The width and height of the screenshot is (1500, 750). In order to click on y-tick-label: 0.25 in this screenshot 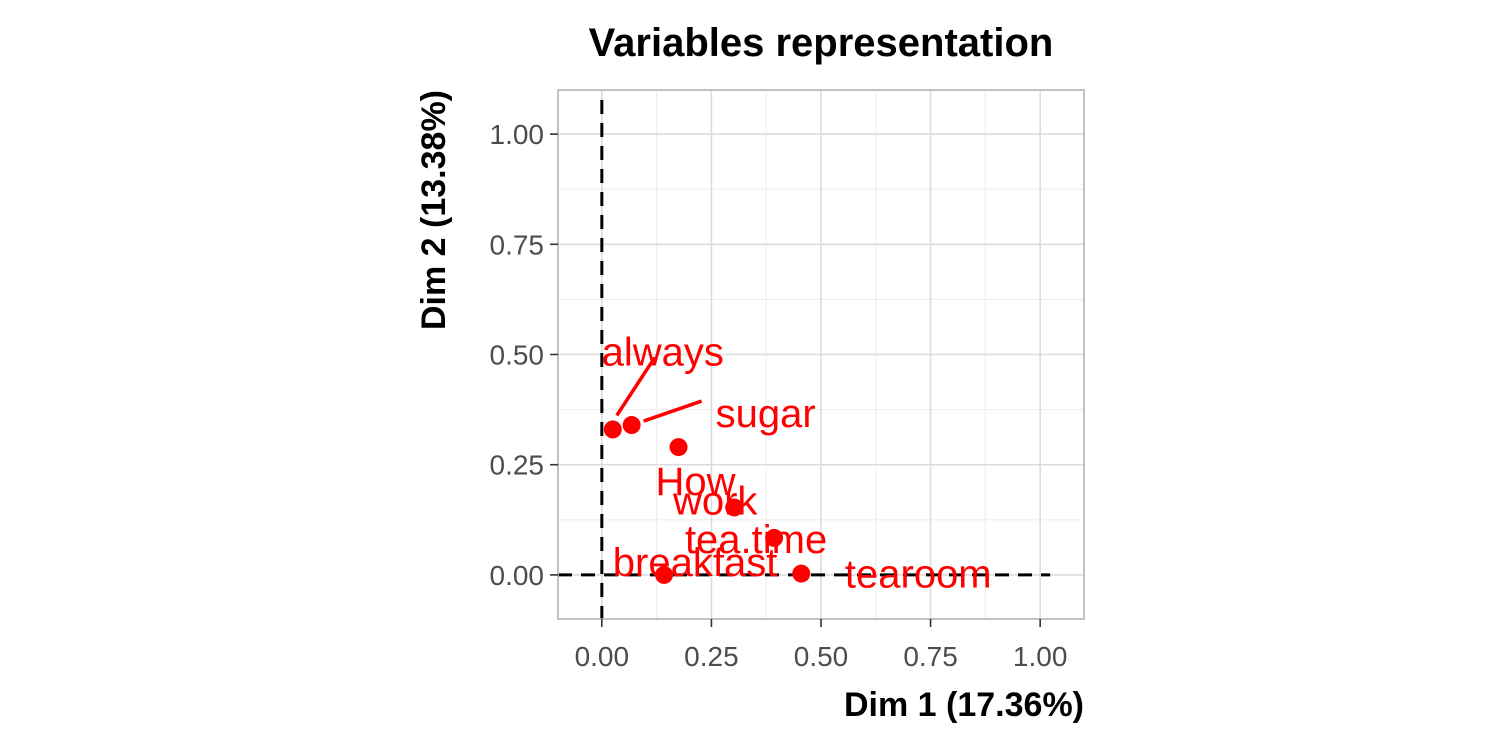, I will do `click(517, 465)`.